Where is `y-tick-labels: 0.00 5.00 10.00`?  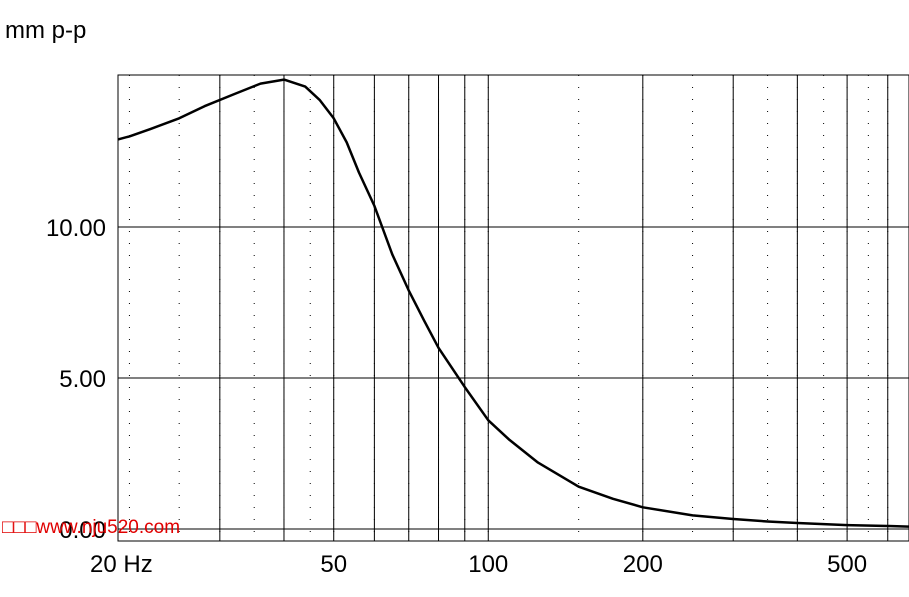 y-tick-labels: 0.00 5.00 10.00 is located at coordinates (76, 379).